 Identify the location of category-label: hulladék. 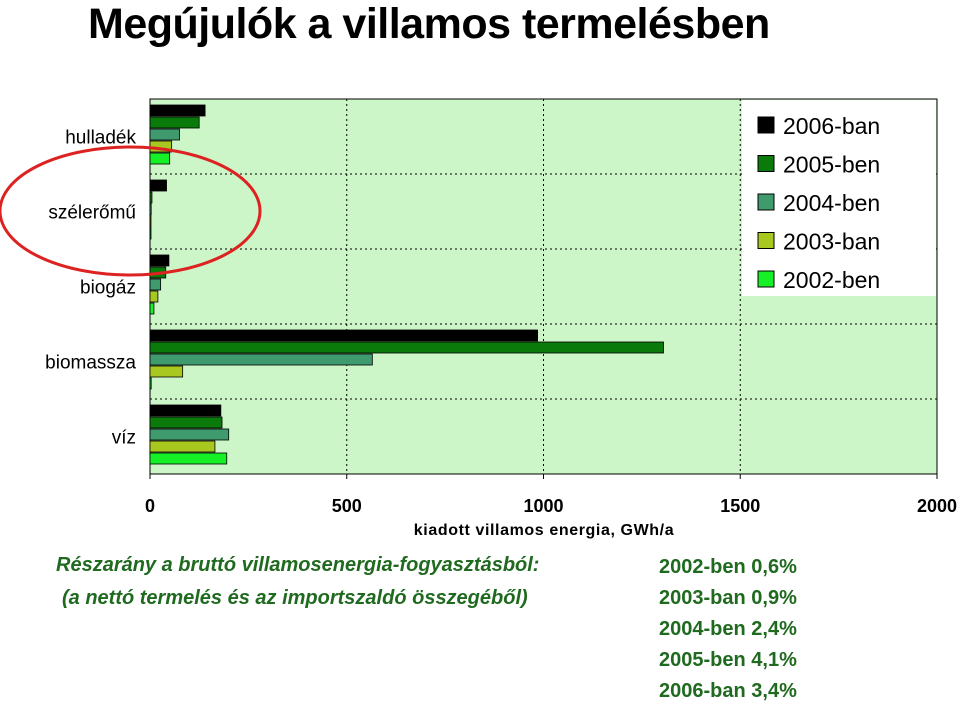
(100, 138).